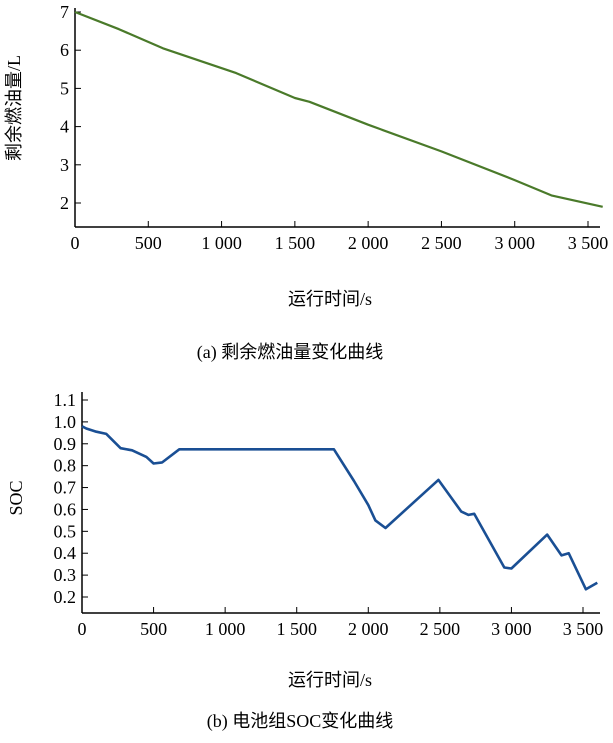  What do you see at coordinates (330, 680) in the screenshot?
I see `chart-b-xlabel: 运行时间/s` at bounding box center [330, 680].